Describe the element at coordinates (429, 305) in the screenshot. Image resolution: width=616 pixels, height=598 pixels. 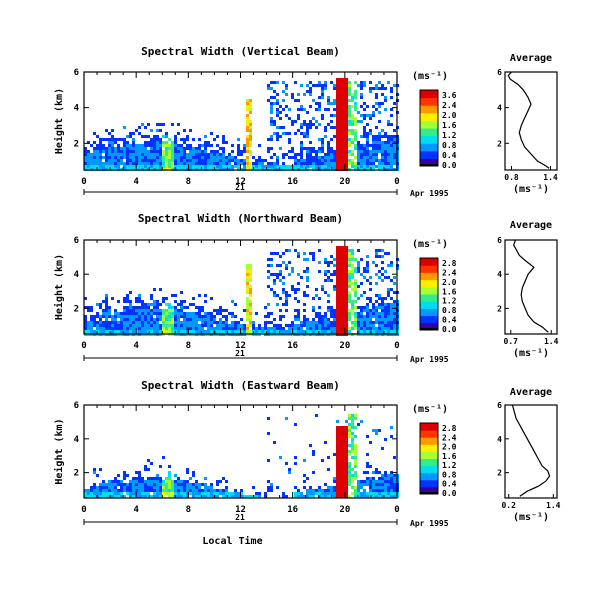
I see `colorbar-swatch` at that location.